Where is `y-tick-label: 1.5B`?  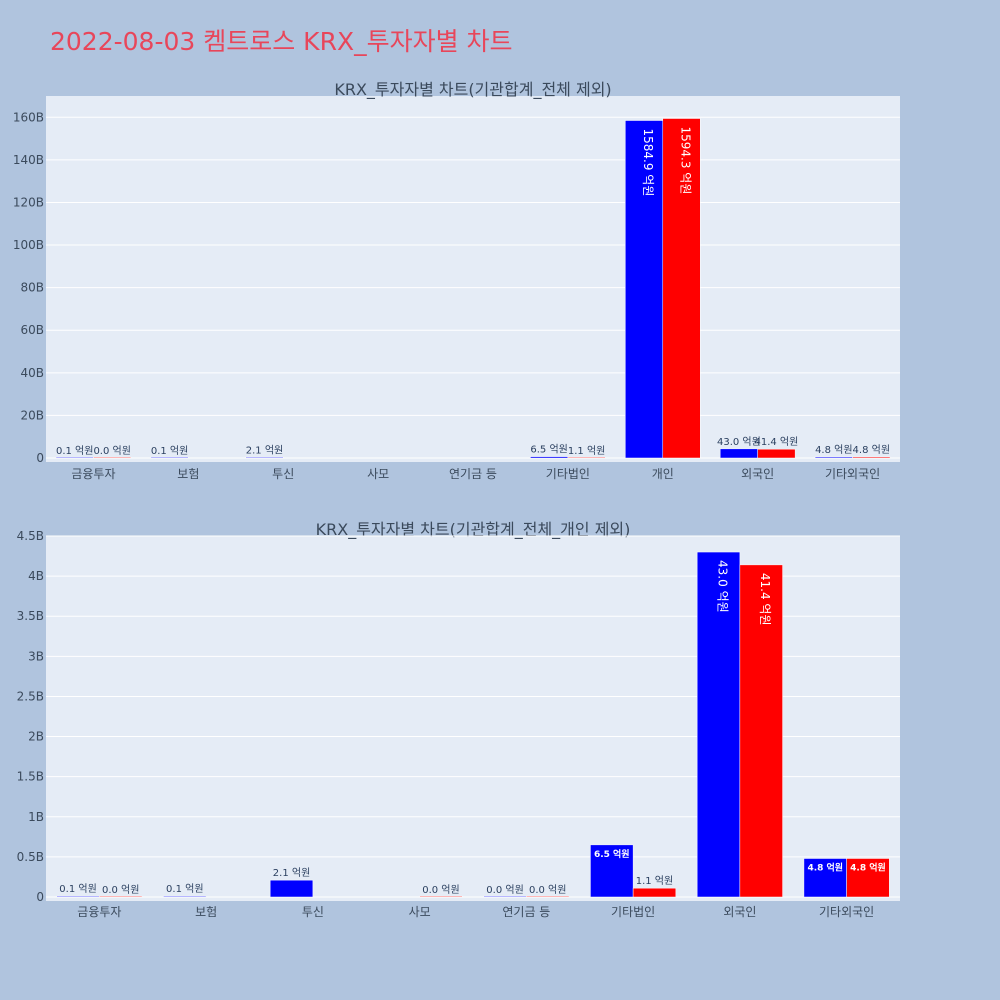
y-tick-label: 1.5B is located at coordinates (30, 777).